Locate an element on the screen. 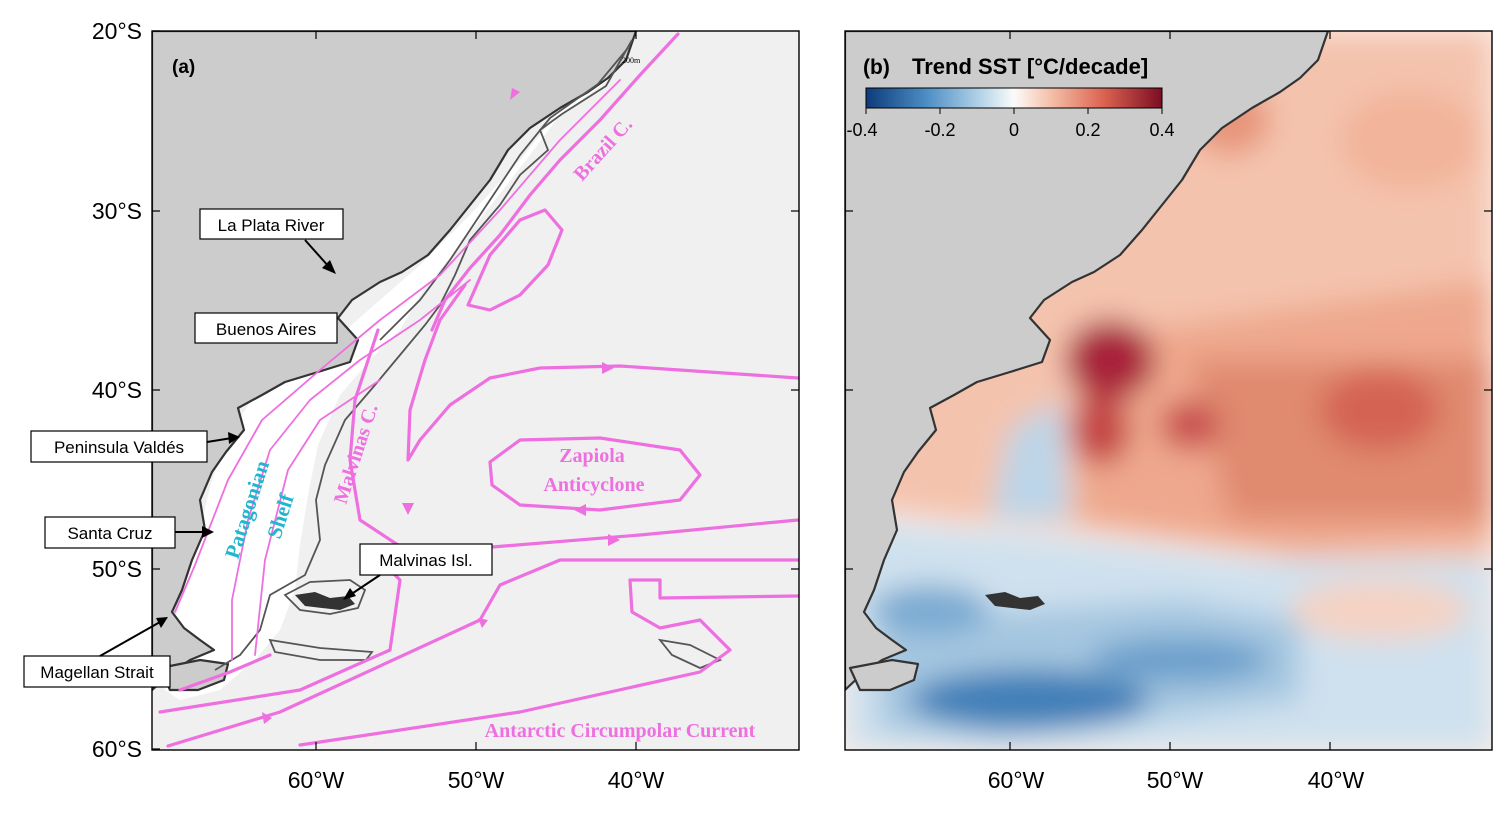 The height and width of the screenshot is (819, 1510). zapiola-label-1: Zapiola is located at coordinates (592, 456).